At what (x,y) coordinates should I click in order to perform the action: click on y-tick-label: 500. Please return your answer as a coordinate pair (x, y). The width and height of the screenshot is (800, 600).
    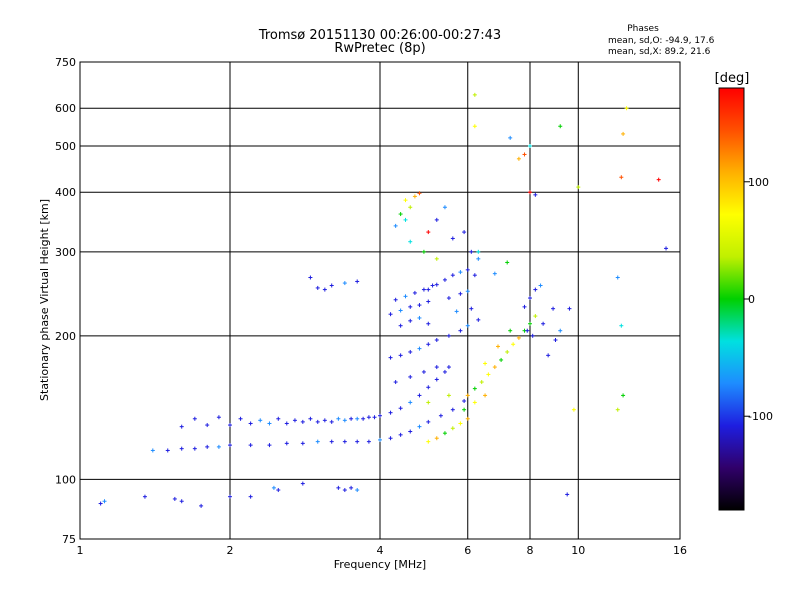
    Looking at the image, I should click on (65, 146).